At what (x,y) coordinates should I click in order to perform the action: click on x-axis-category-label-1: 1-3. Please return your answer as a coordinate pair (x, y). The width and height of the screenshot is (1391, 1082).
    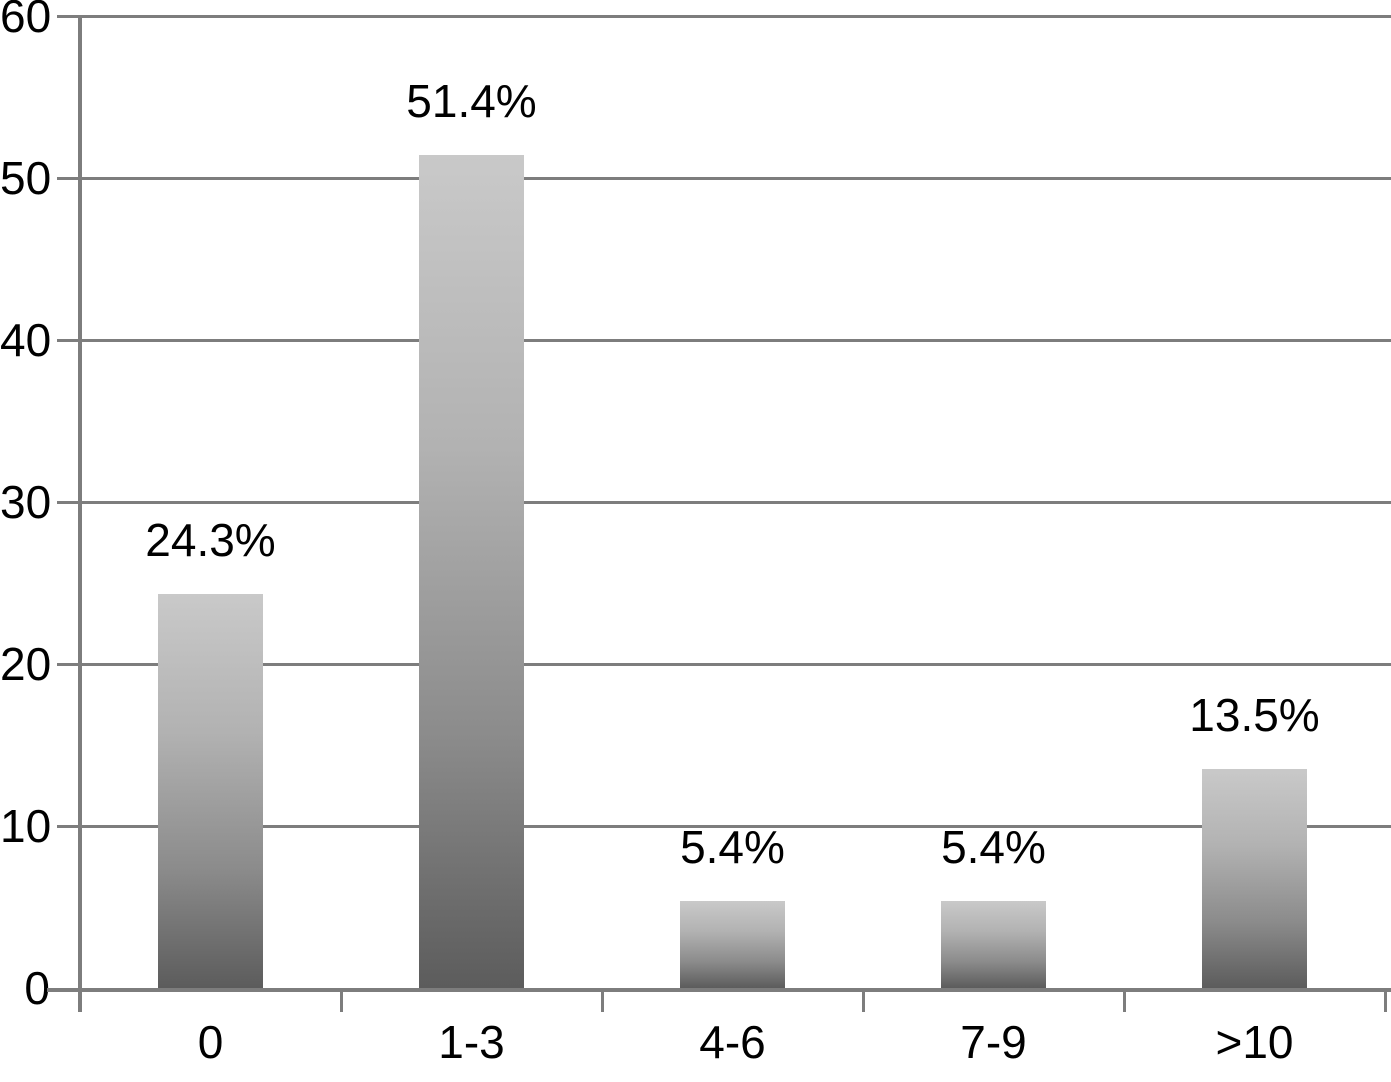
    Looking at the image, I should click on (471, 1042).